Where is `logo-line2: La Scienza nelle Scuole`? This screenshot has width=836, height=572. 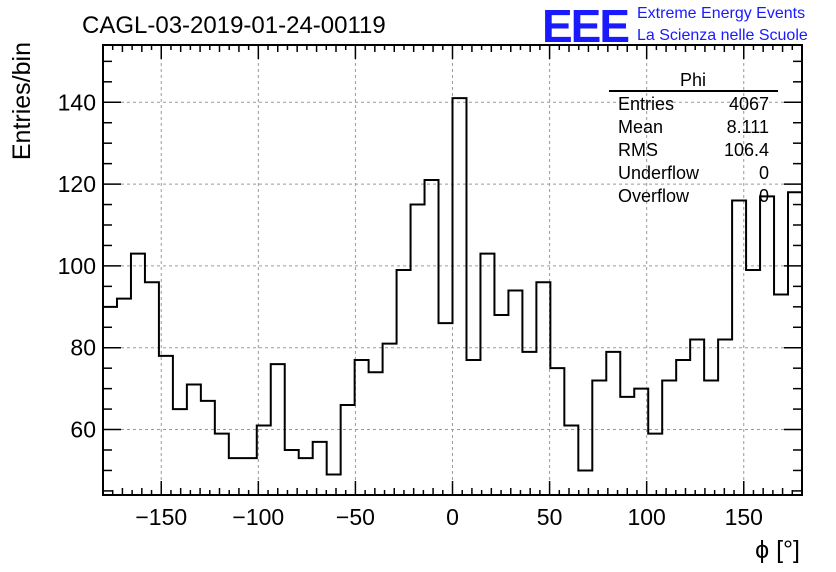 logo-line2: La Scienza nelle Scuole is located at coordinates (722, 35).